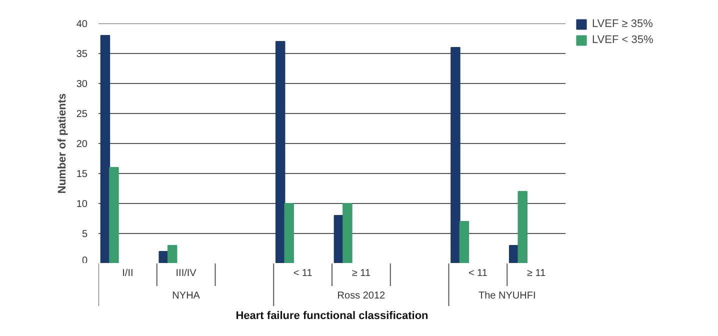 The image size is (718, 336). I want to click on y-tick-label: 25, so click(82, 114).